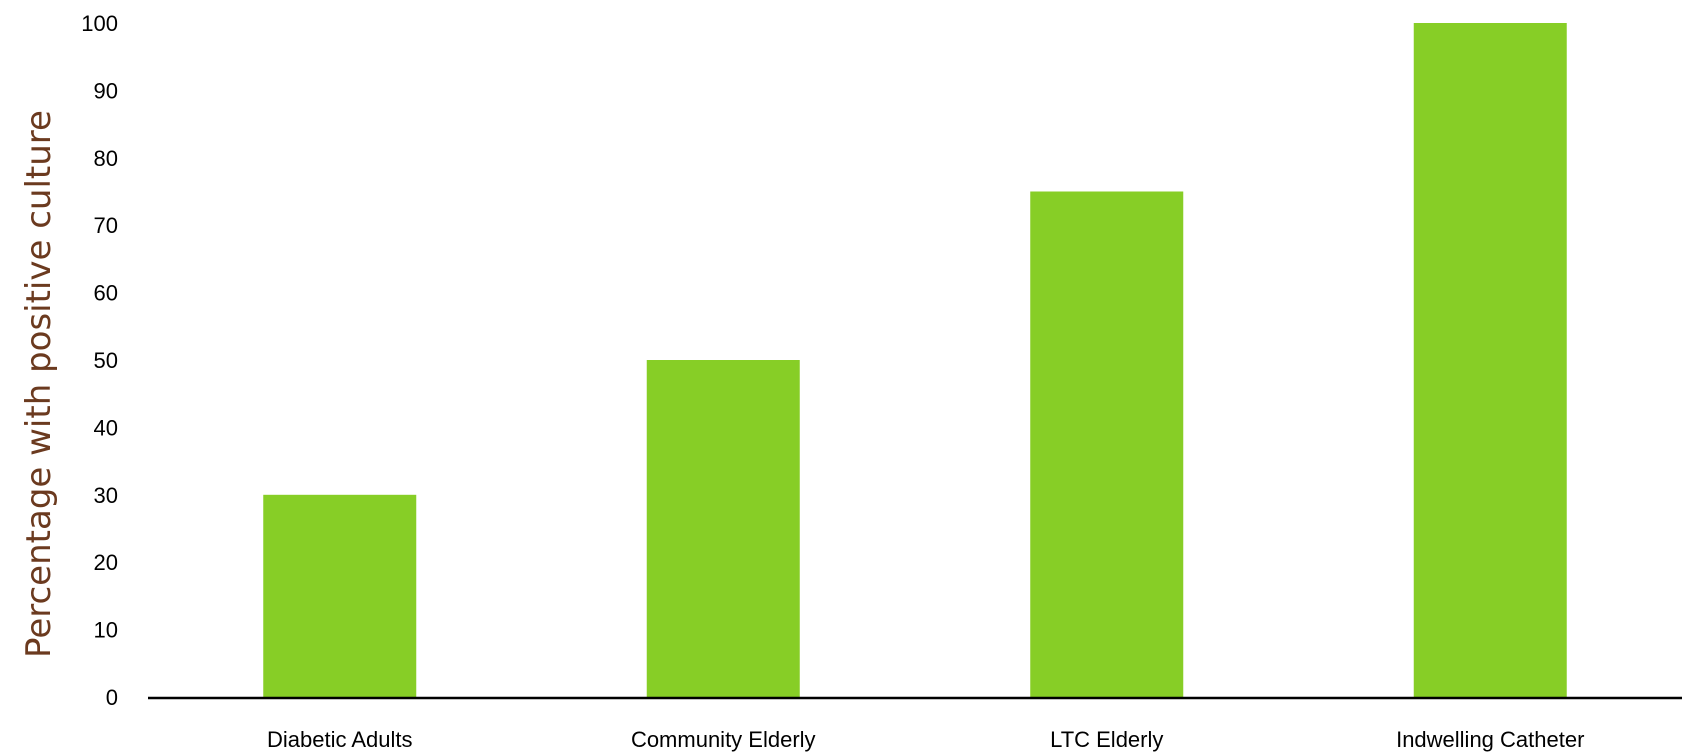  What do you see at coordinates (39, 384) in the screenshot?
I see `y-axis-label: Percentage with positive culture` at bounding box center [39, 384].